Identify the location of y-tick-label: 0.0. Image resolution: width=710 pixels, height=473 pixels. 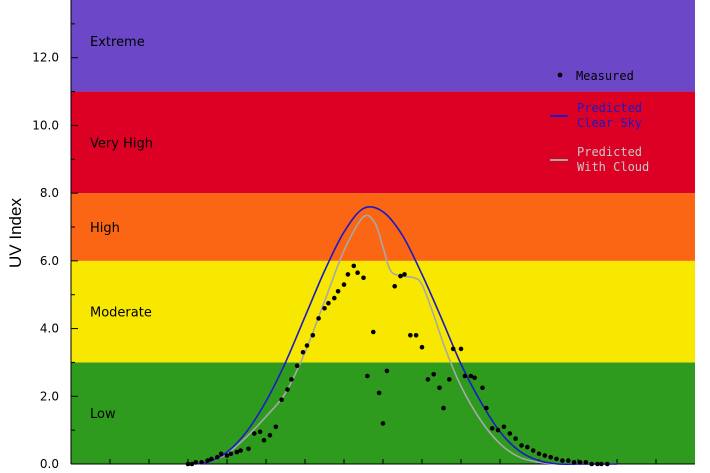
(49, 464).